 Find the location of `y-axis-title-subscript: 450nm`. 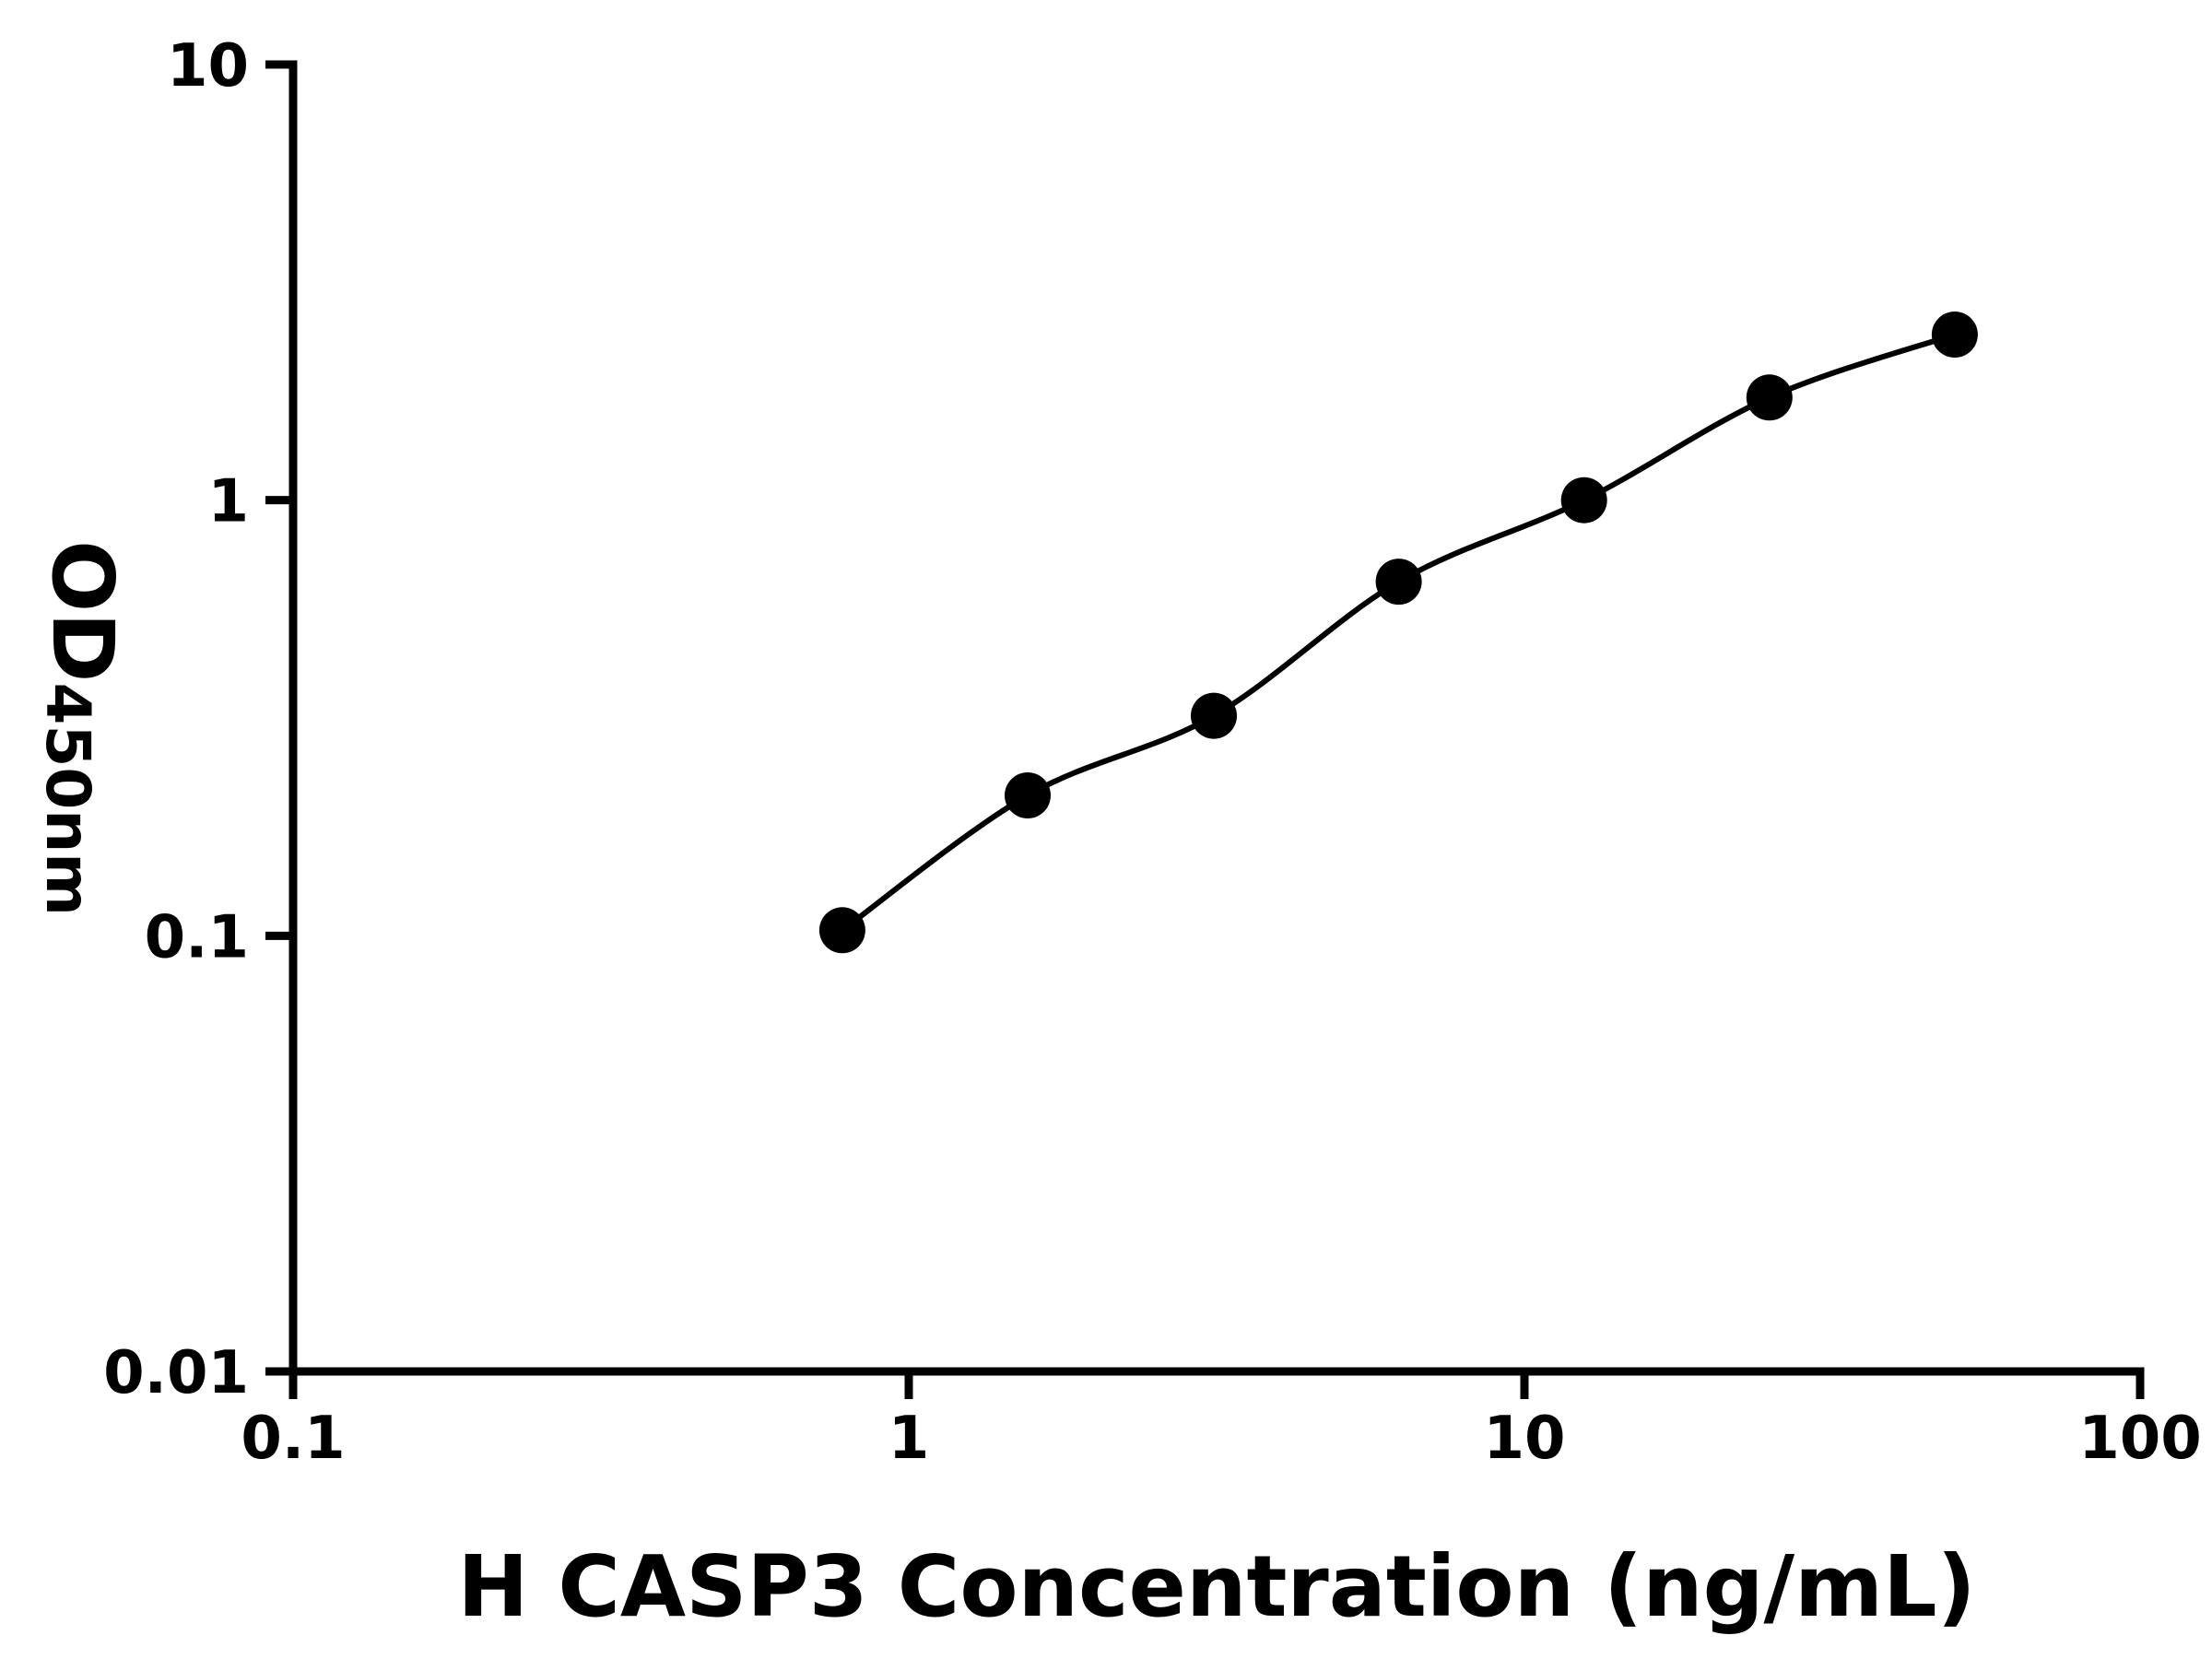

y-axis-title-subscript: 450nm is located at coordinates (68, 799).